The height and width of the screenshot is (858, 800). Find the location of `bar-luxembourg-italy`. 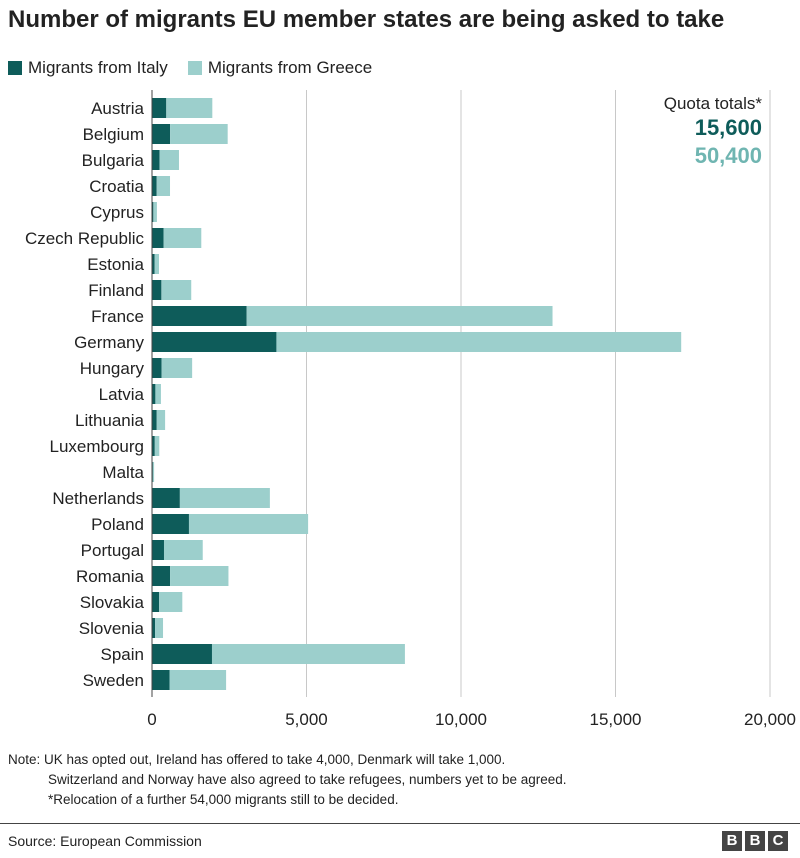

bar-luxembourg-italy is located at coordinates (153, 446).